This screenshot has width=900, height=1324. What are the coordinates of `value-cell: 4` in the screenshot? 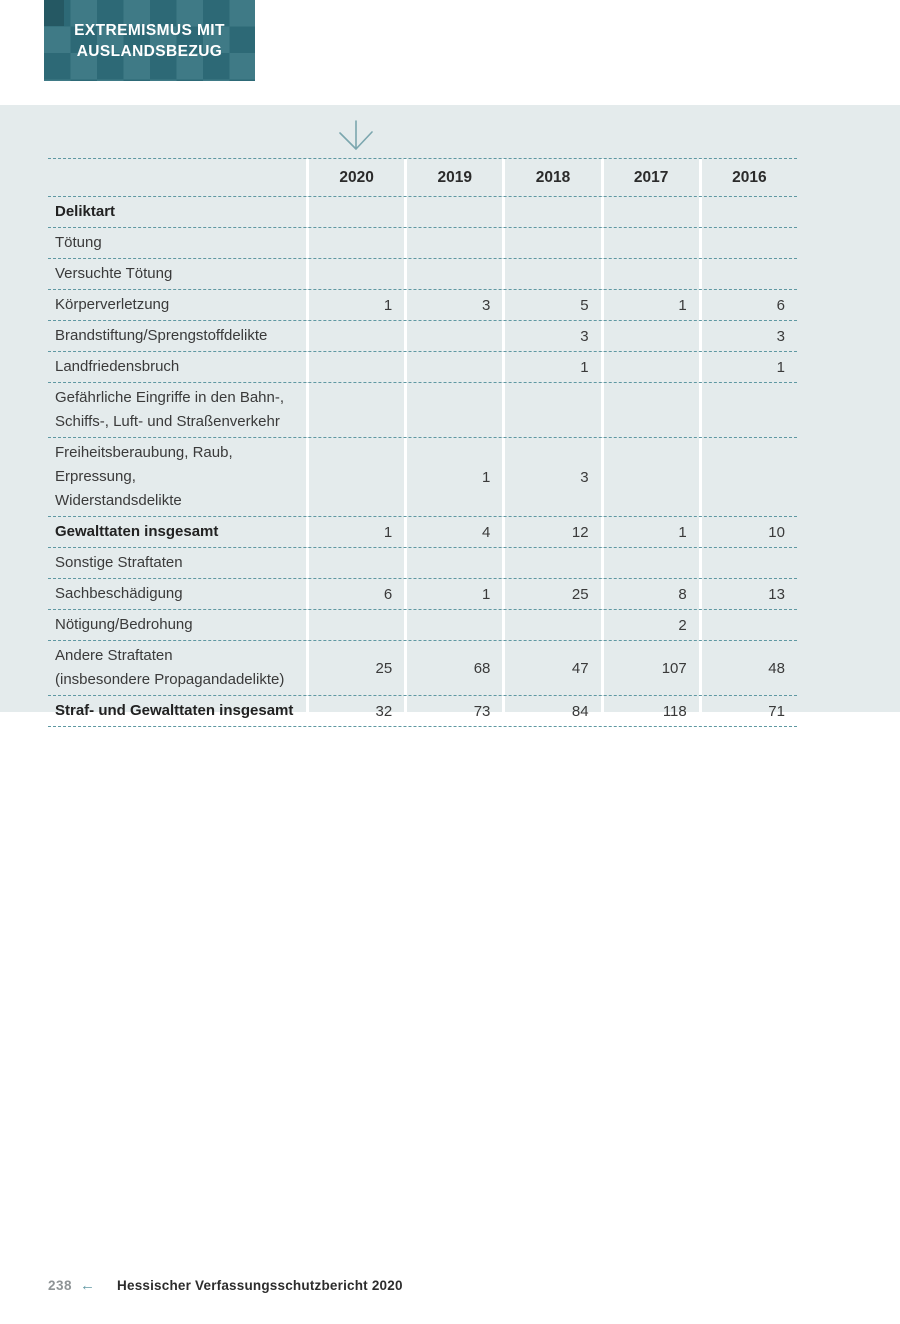 It's located at (453, 532).